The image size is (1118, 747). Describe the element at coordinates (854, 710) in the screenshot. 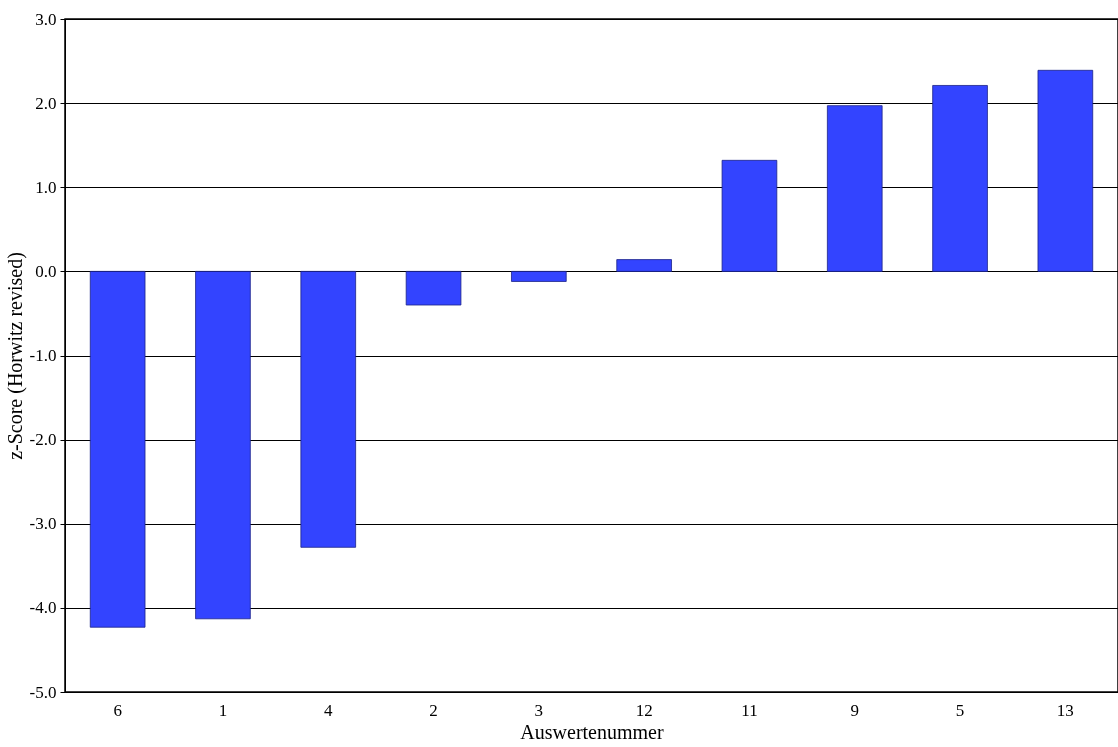

I see `x-tick-label: 9` at that location.